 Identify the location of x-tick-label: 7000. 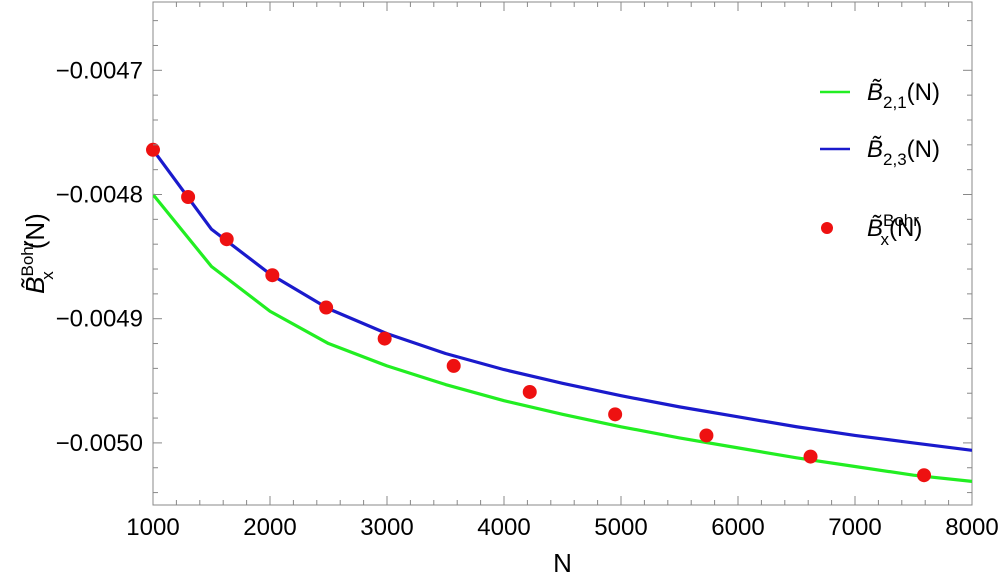
(854, 527).